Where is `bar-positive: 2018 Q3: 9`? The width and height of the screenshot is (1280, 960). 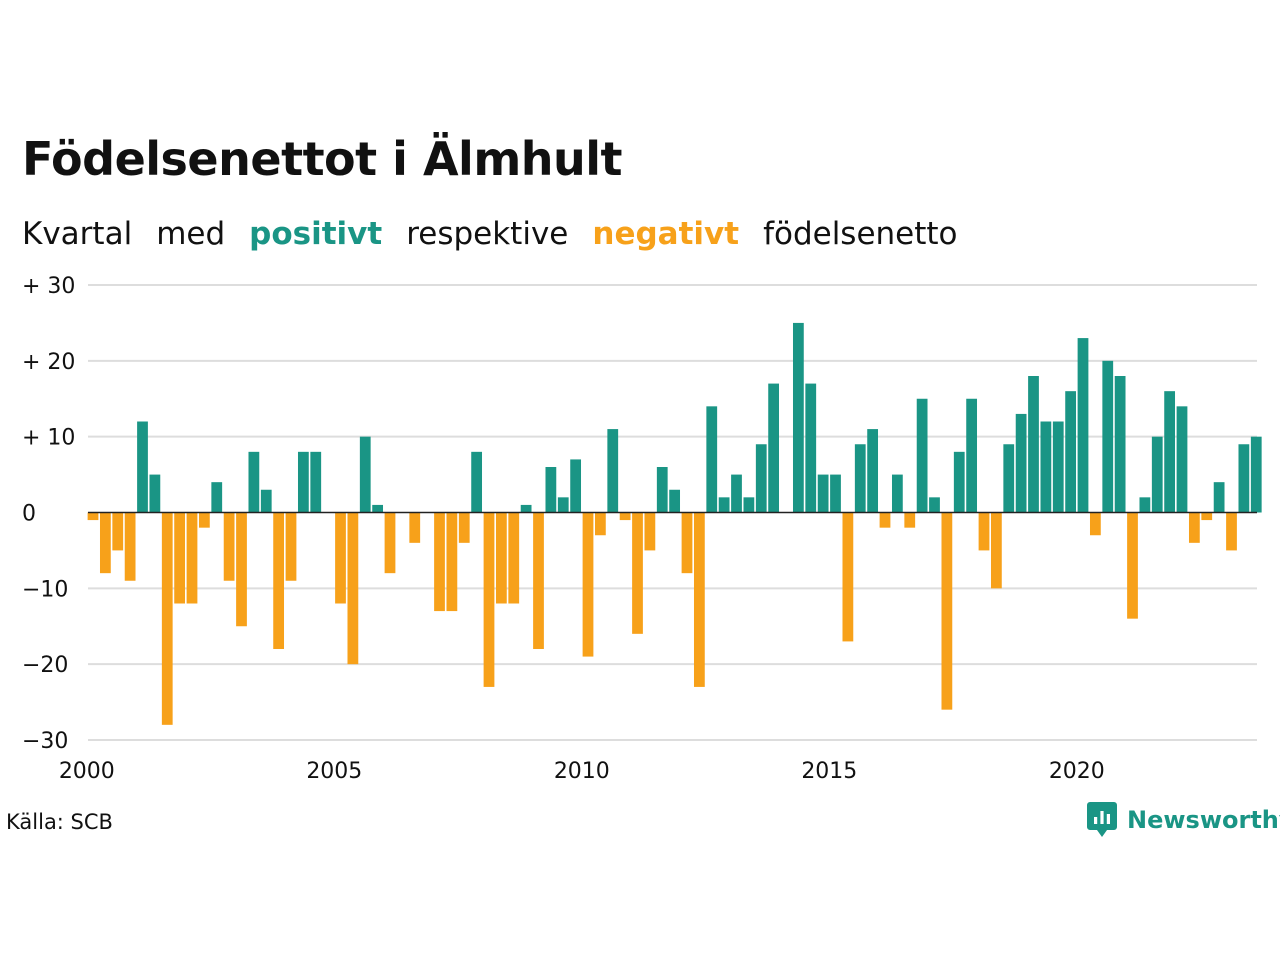 bar-positive: 2018 Q3: 9 is located at coordinates (1009, 478).